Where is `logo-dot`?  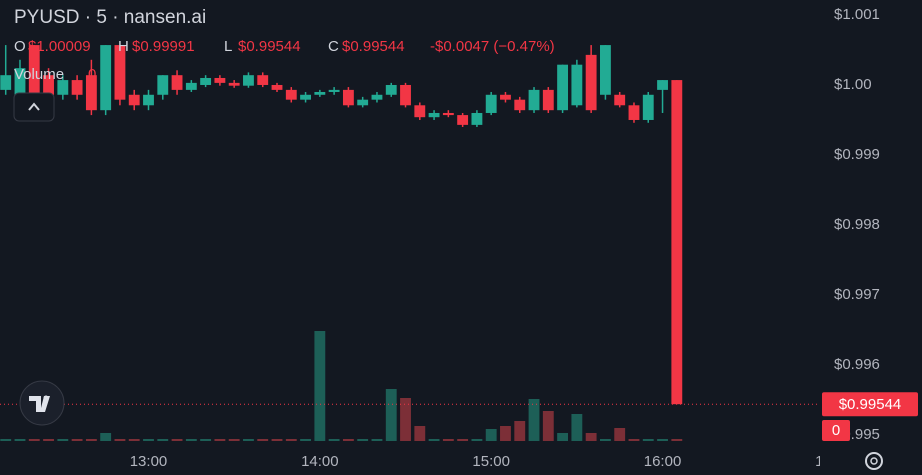
logo-dot is located at coordinates (46, 398).